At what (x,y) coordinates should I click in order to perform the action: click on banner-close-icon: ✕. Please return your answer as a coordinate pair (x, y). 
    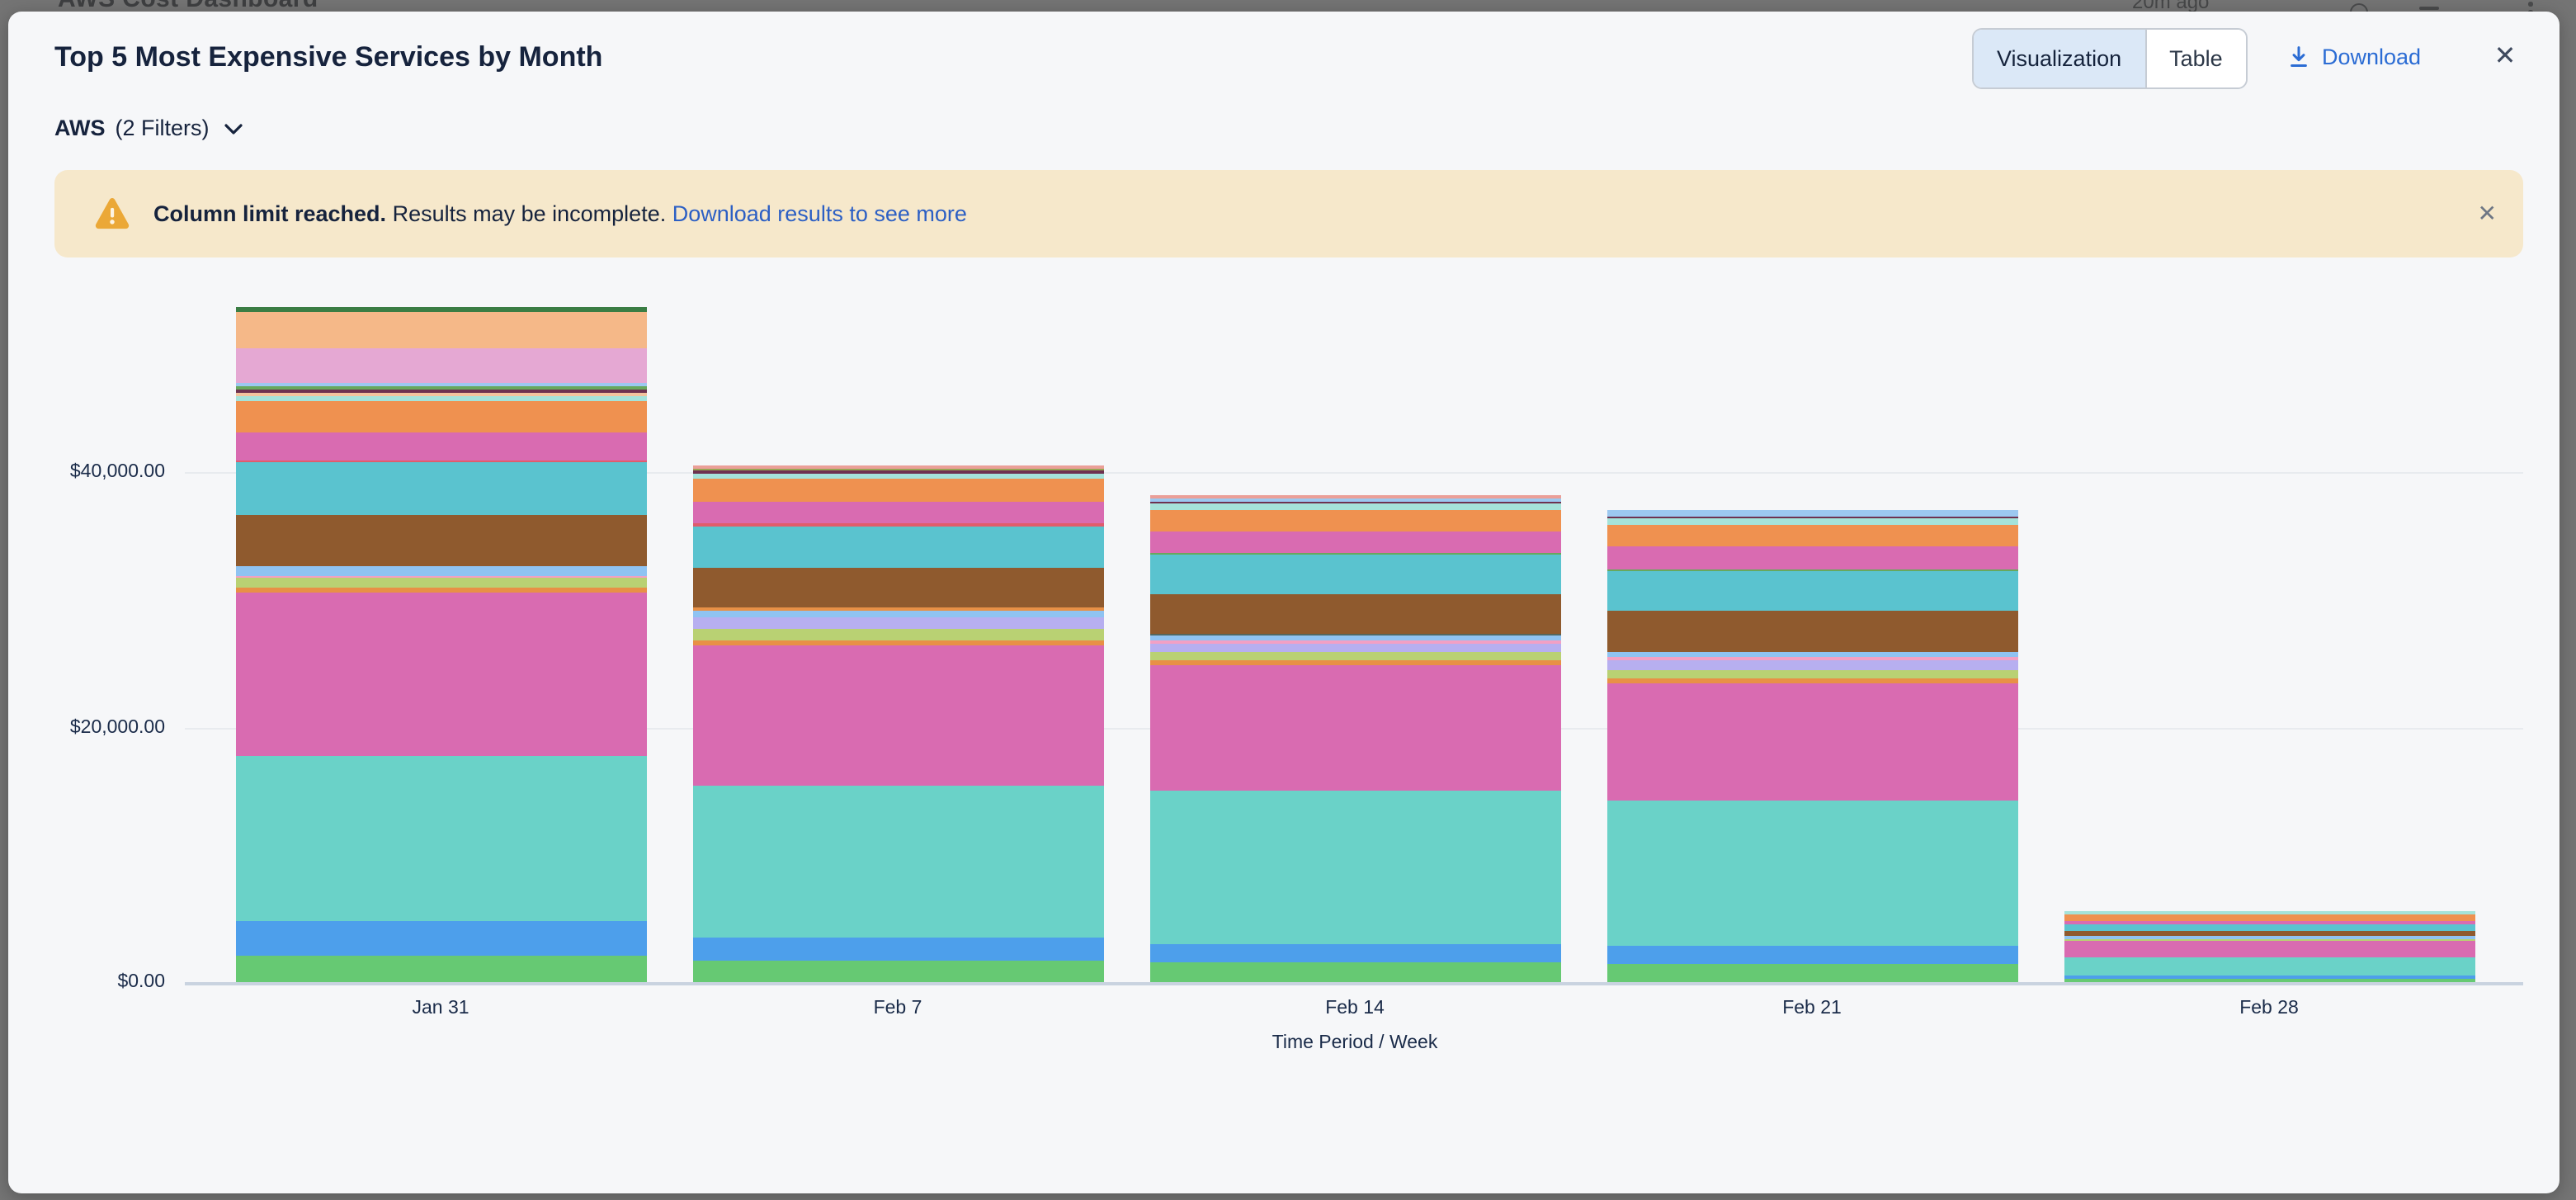
    Looking at the image, I should click on (2487, 213).